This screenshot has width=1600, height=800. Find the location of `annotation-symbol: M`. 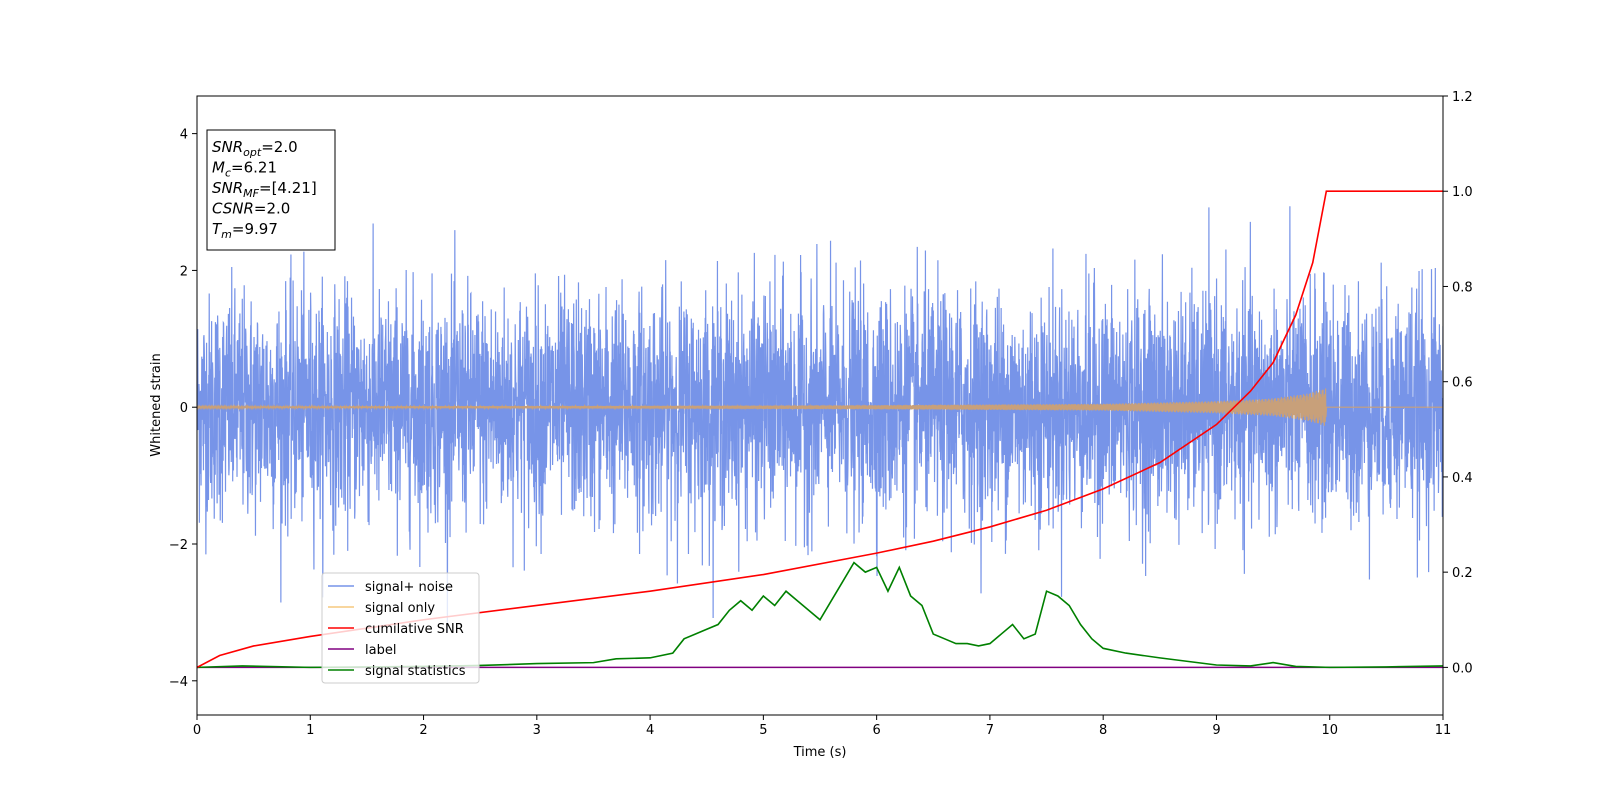

annotation-symbol: M is located at coordinates (218, 168).